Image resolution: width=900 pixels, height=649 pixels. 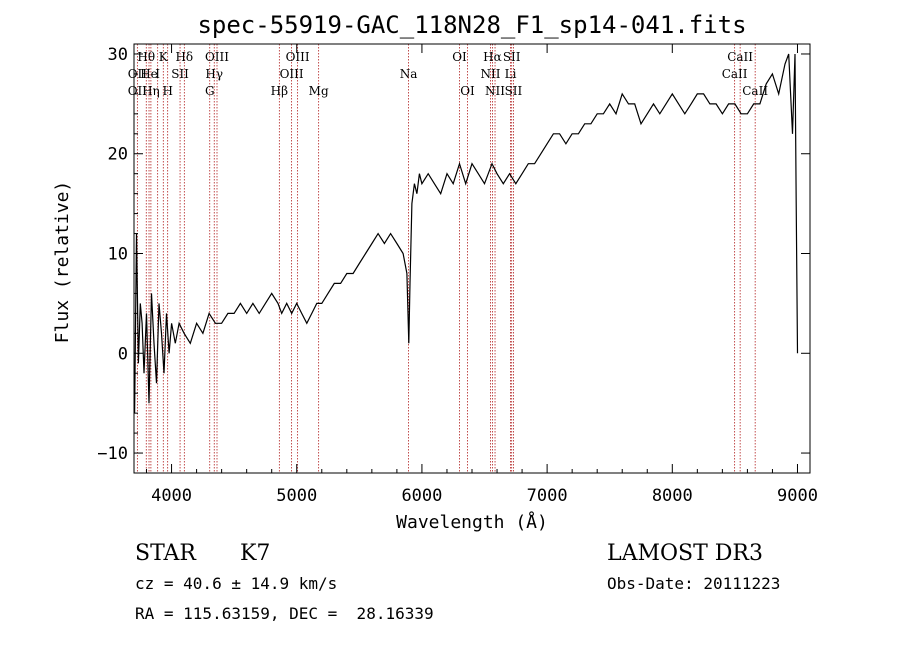 What do you see at coordinates (797, 496) in the screenshot?
I see `x-tick-label: 9000` at bounding box center [797, 496].